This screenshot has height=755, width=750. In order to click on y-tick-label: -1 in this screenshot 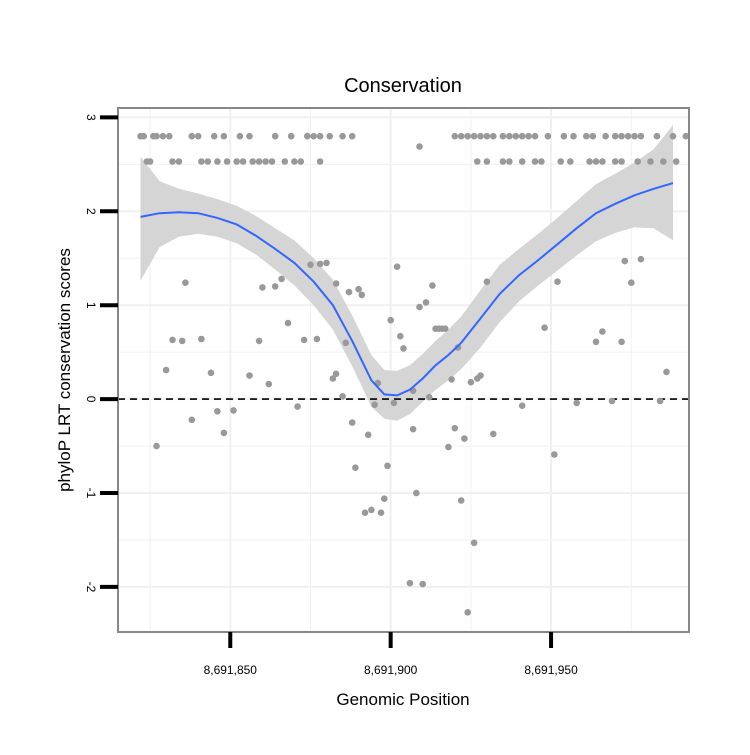, I will do `click(91, 493)`.